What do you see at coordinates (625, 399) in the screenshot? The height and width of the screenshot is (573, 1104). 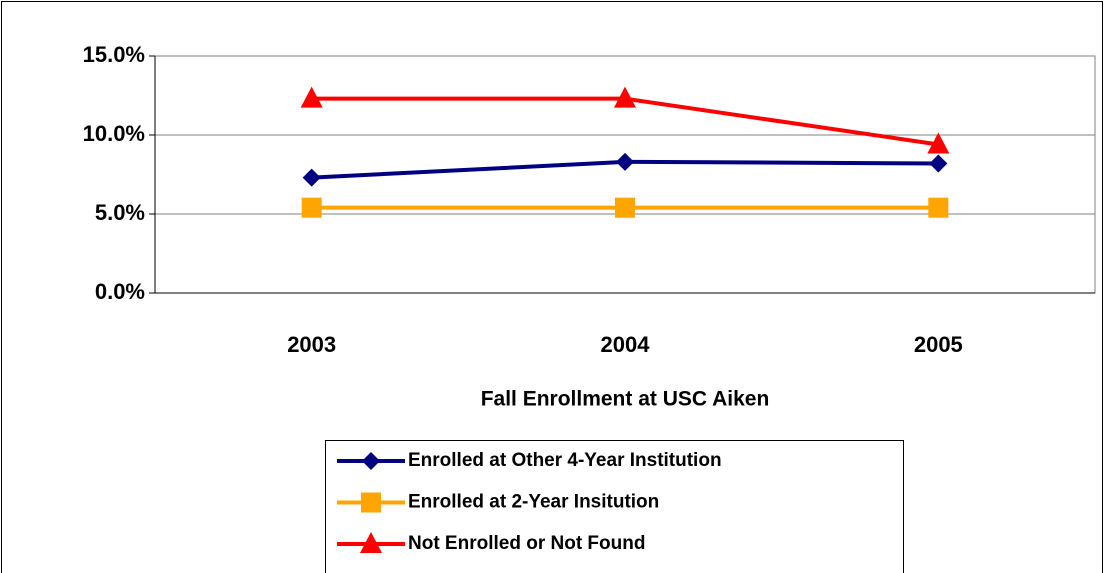 I see `x-axis-label: Fall Enrollment at USC Aiken` at bounding box center [625, 399].